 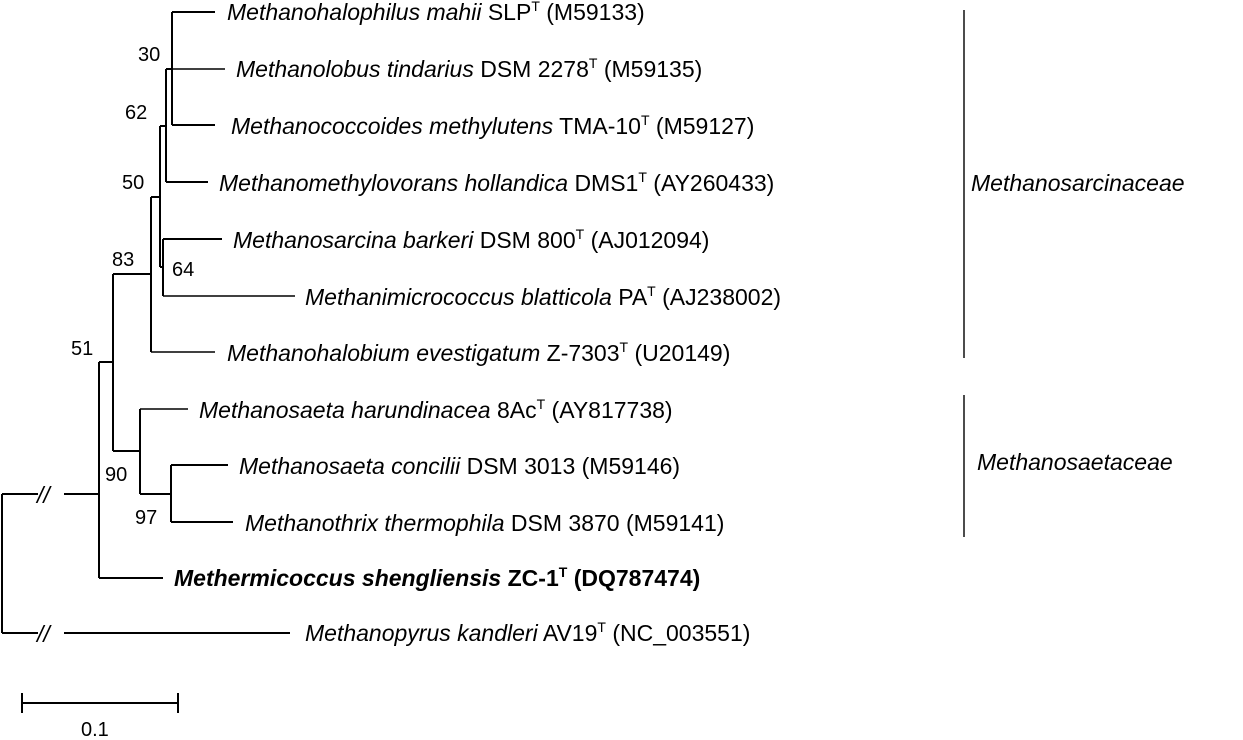 I want to click on accession: (AY260433), so click(x=713, y=183).